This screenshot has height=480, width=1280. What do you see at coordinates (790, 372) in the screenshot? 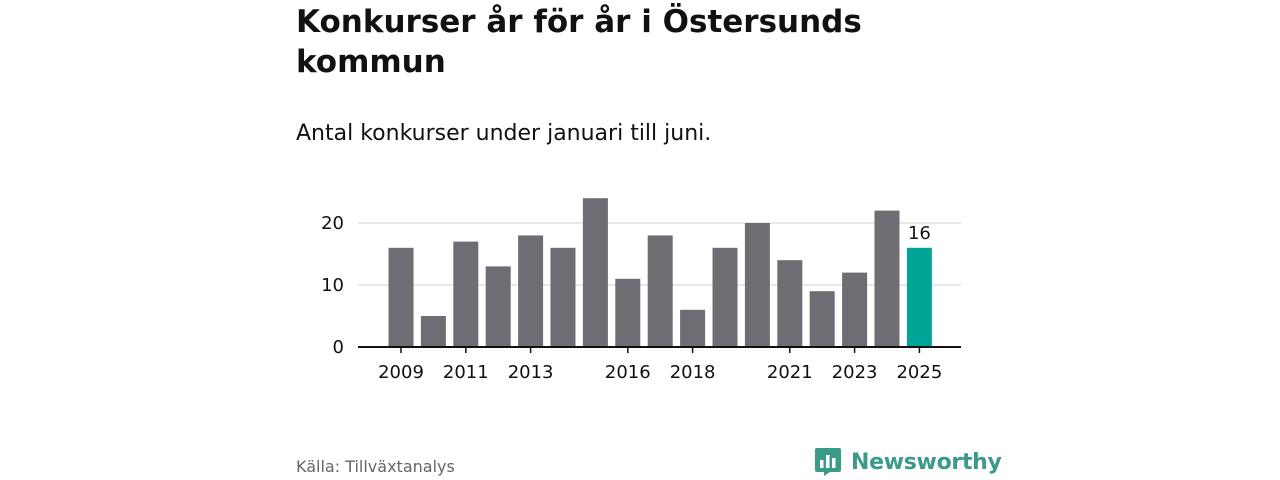
I see `x-tick-label: 2021` at bounding box center [790, 372].